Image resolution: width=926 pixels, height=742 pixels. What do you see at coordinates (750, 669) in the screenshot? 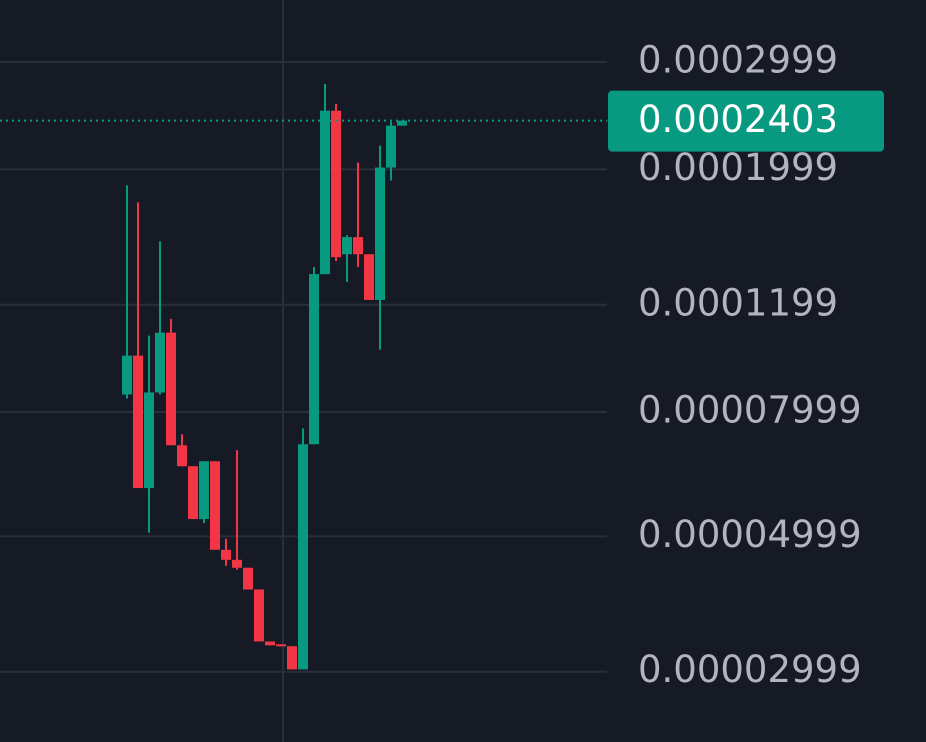
I see `y-tick-label: 0.00002999` at bounding box center [750, 669].